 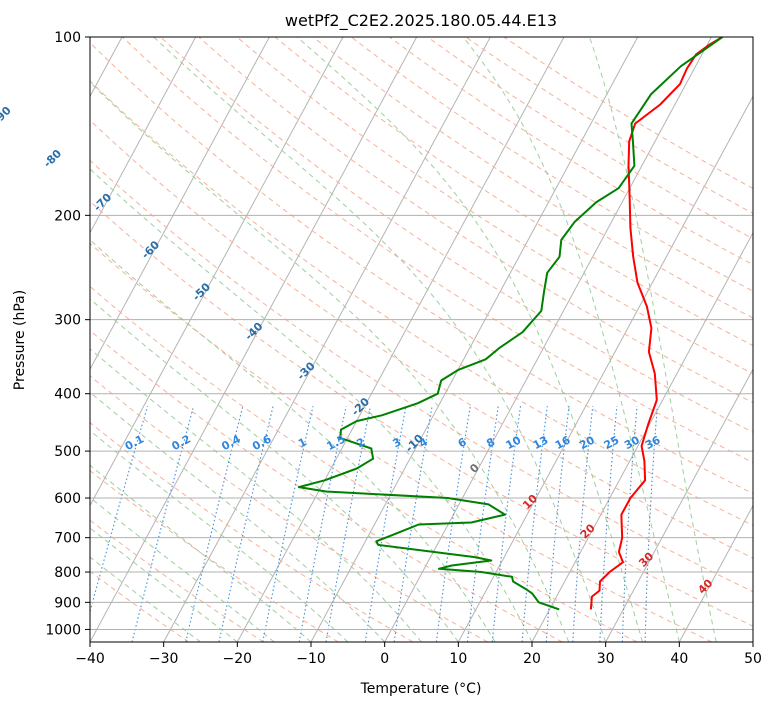 What do you see at coordinates (67, 573) in the screenshot?
I see `y-tick-label: 800` at bounding box center [67, 573].